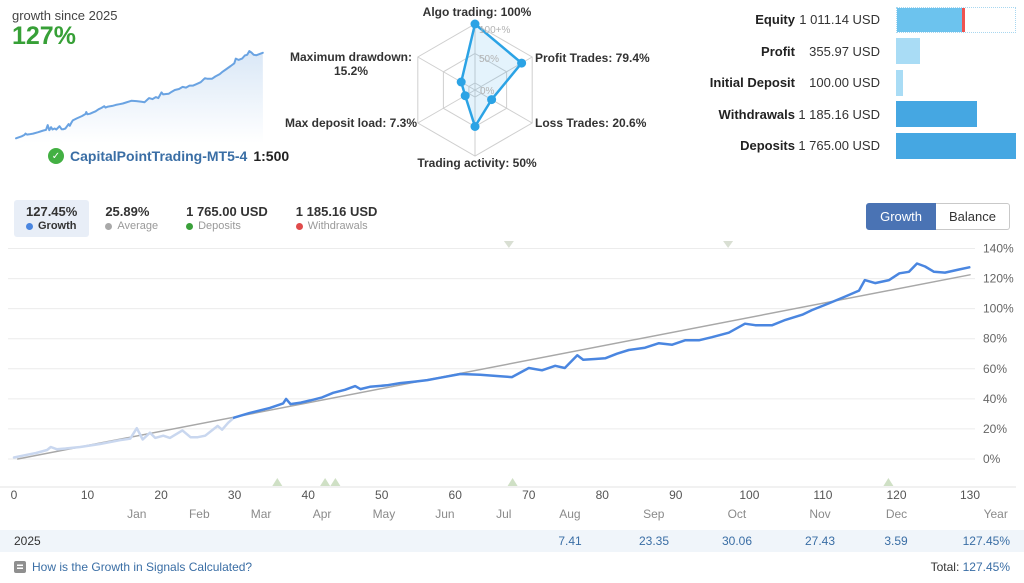  I want to click on y-axis-label: 20%, so click(995, 429).